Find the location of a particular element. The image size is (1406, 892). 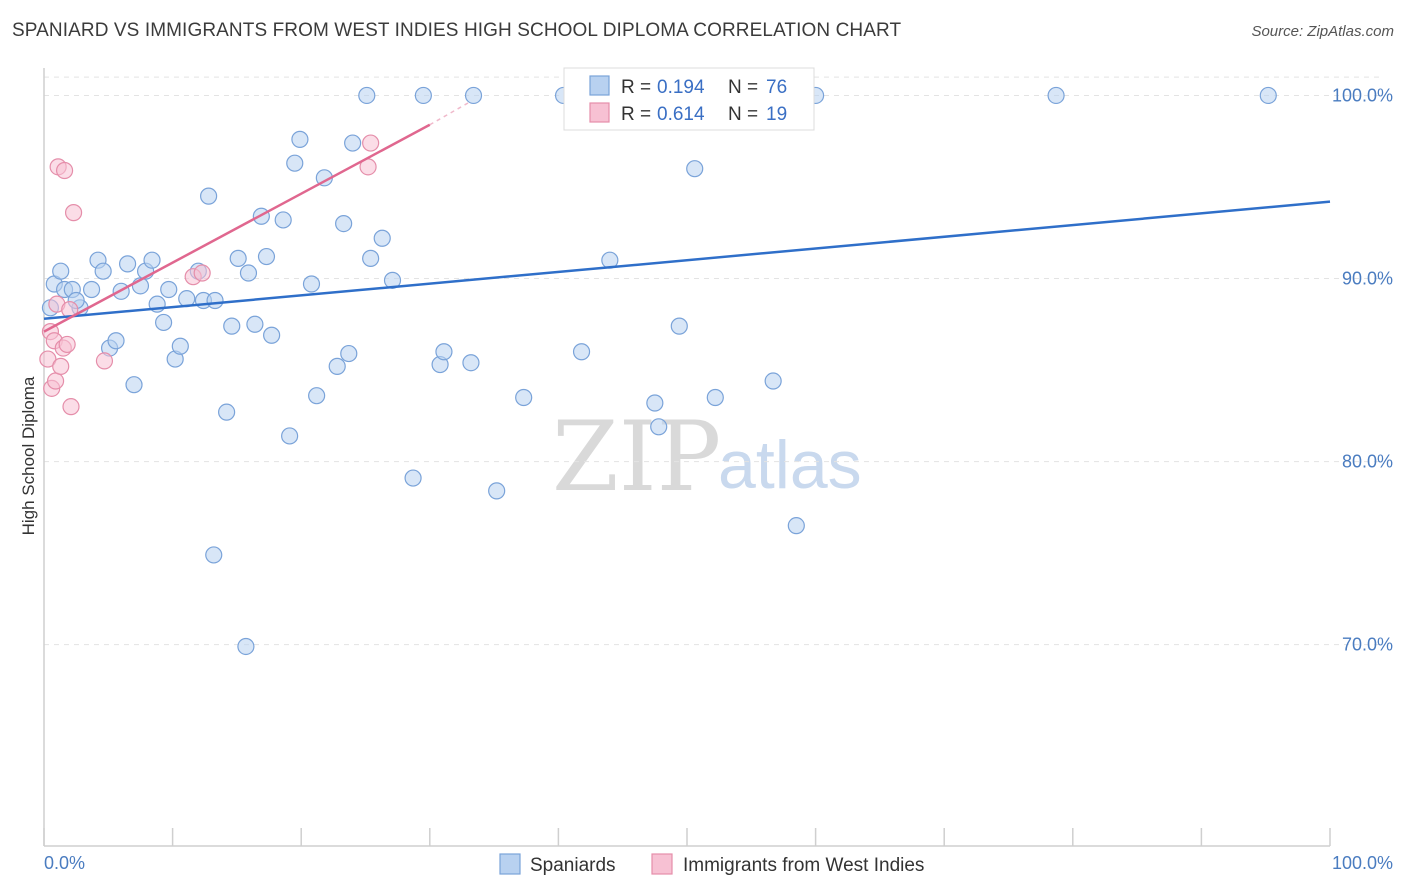

bottom-legend-label-spaniards: Spaniards is located at coordinates (573, 865).